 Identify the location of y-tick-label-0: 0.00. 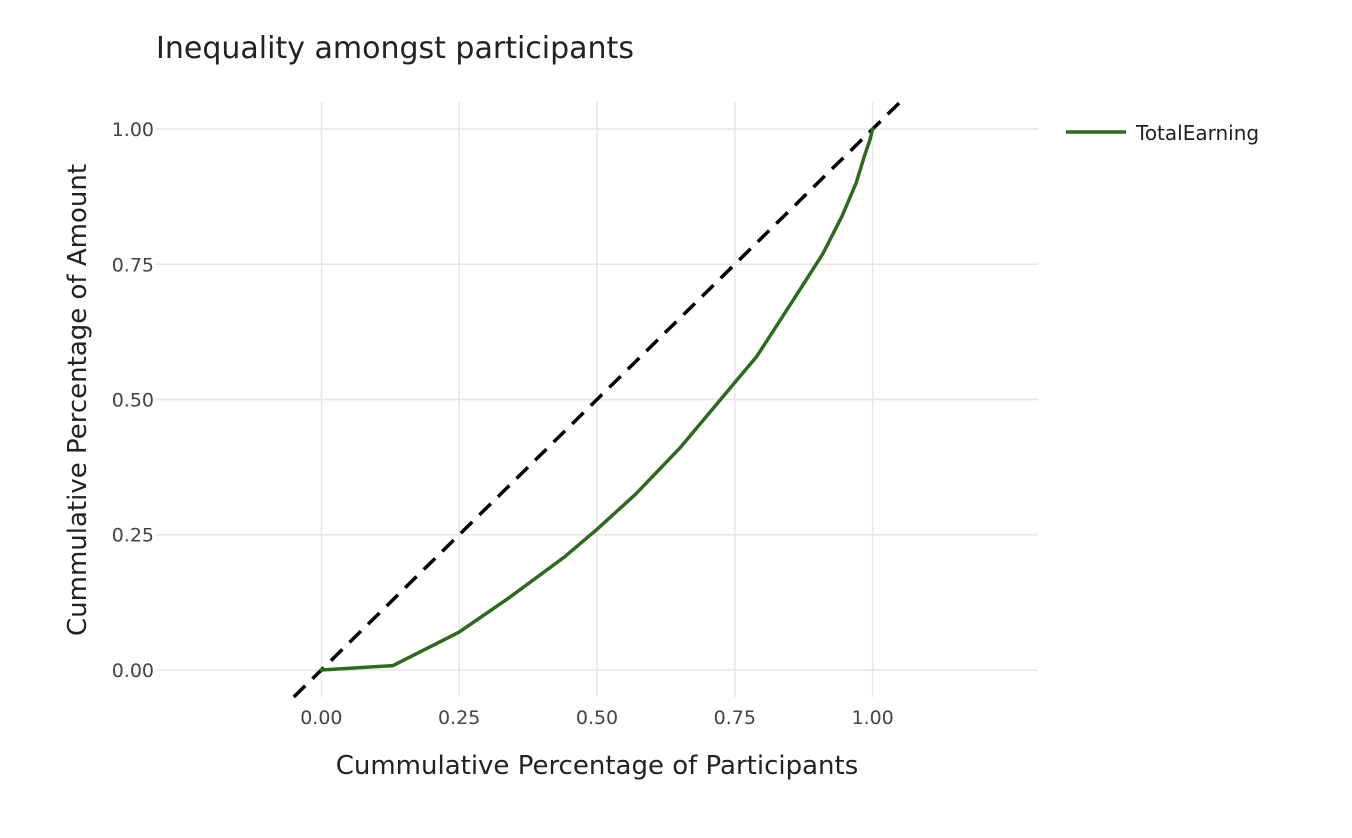
(133, 671).